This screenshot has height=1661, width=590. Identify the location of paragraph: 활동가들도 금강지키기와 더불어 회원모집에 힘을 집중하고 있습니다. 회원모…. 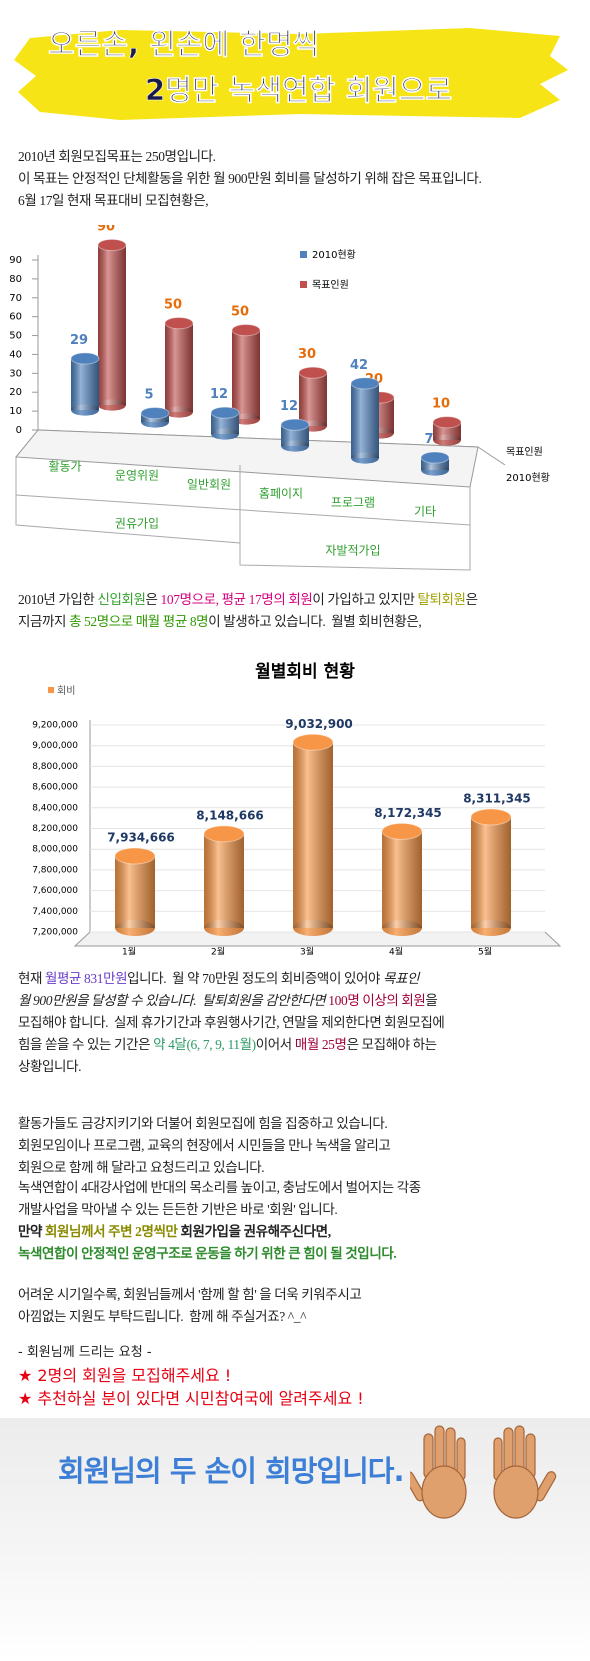
(300, 1146).